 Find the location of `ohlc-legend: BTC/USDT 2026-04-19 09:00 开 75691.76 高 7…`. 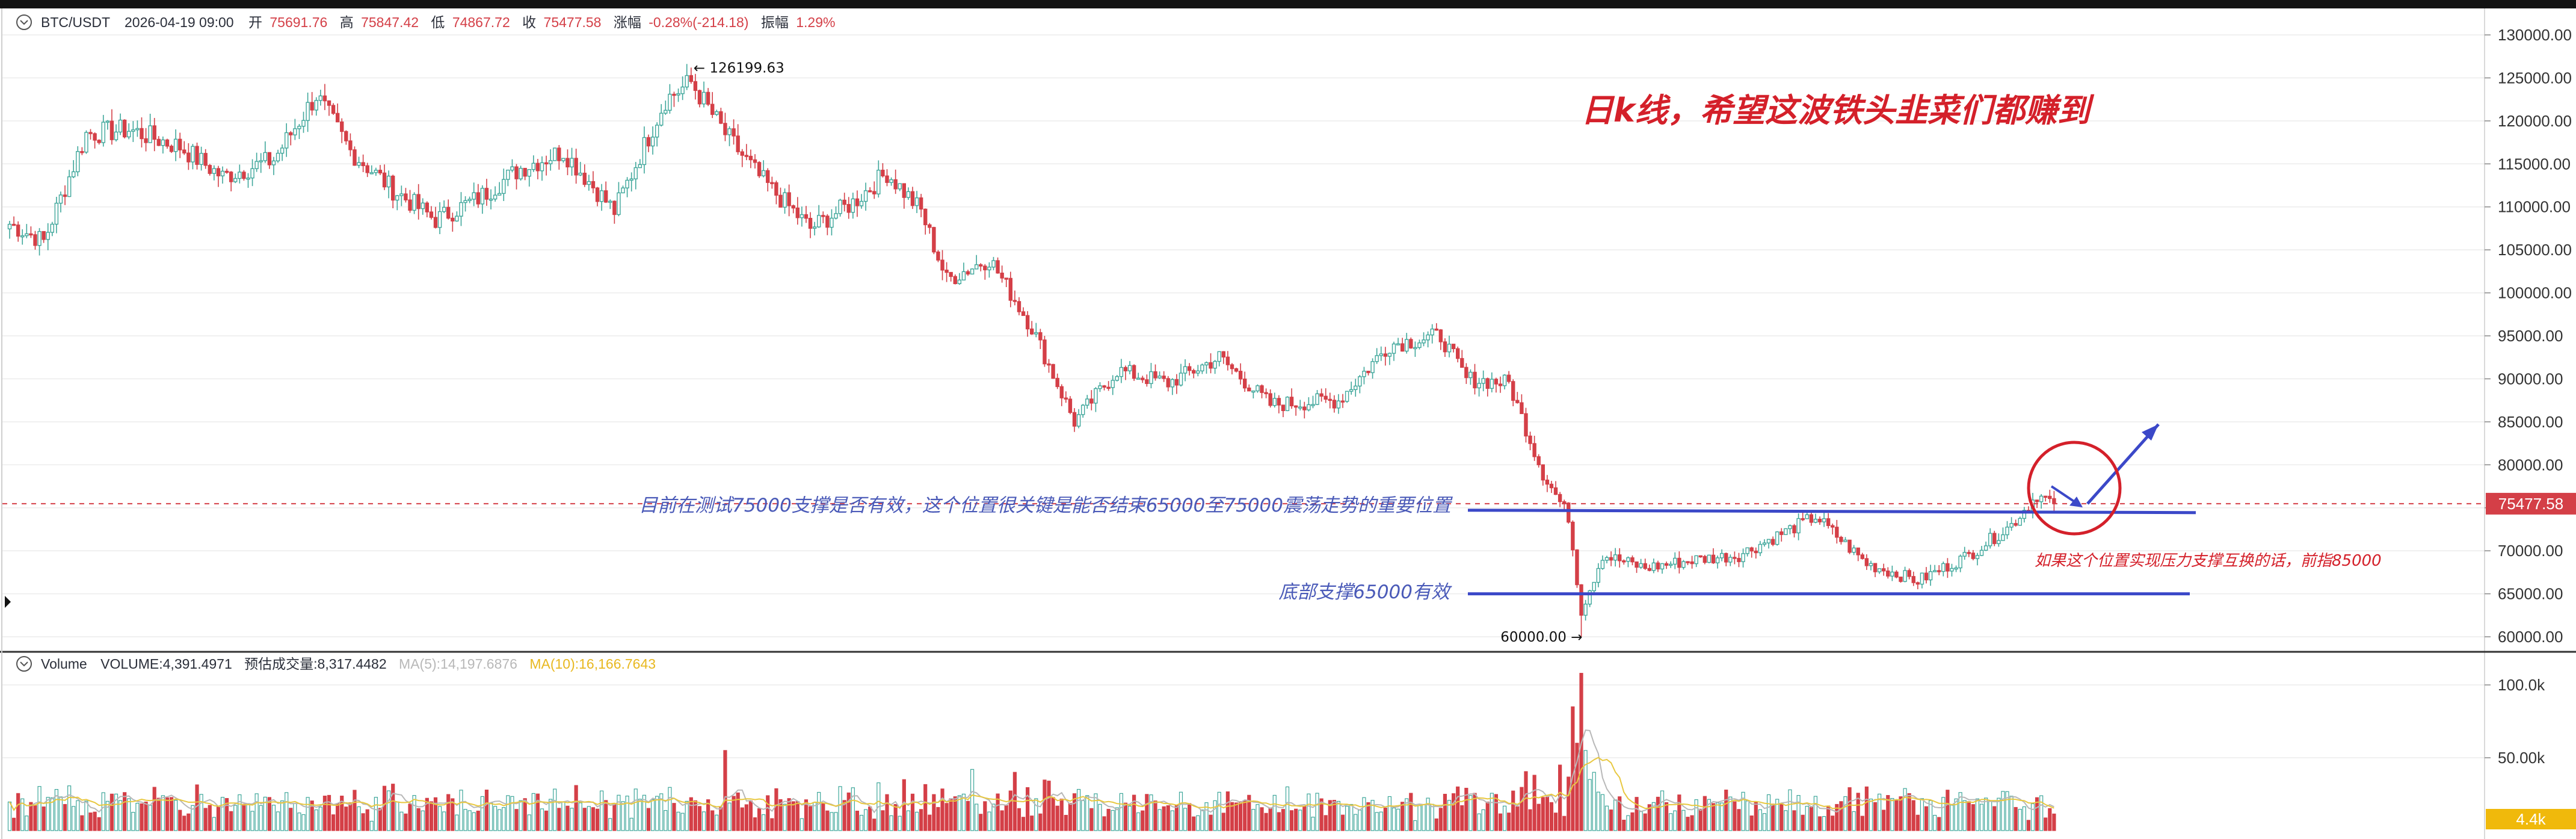

ohlc-legend: BTC/USDT 2026-04-19 09:00 开 75691.76 高 7… is located at coordinates (425, 22).